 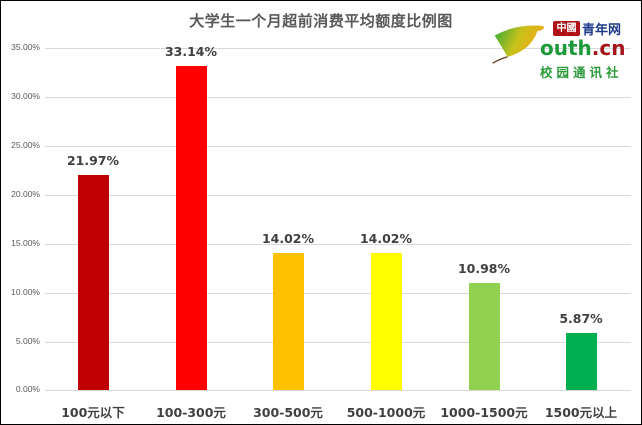 What do you see at coordinates (191, 412) in the screenshot?
I see `x-tick-label: 100-300元` at bounding box center [191, 412].